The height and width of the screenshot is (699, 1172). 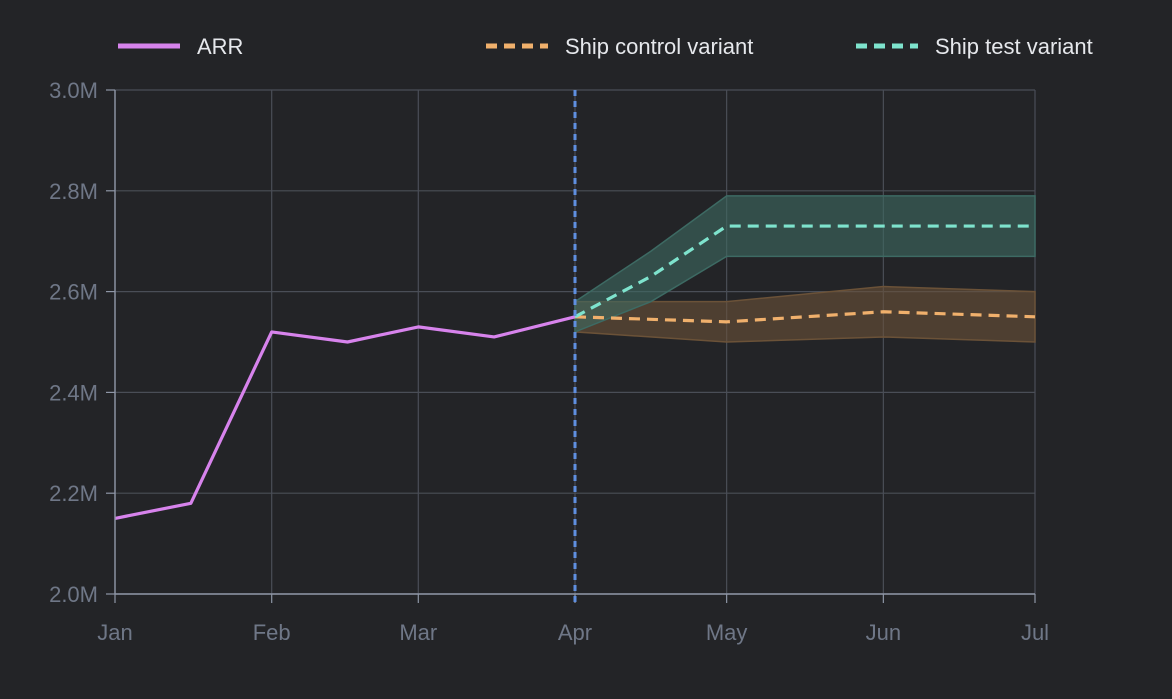 What do you see at coordinates (73, 90) in the screenshot?
I see `y-tick-label: 3.0M` at bounding box center [73, 90].